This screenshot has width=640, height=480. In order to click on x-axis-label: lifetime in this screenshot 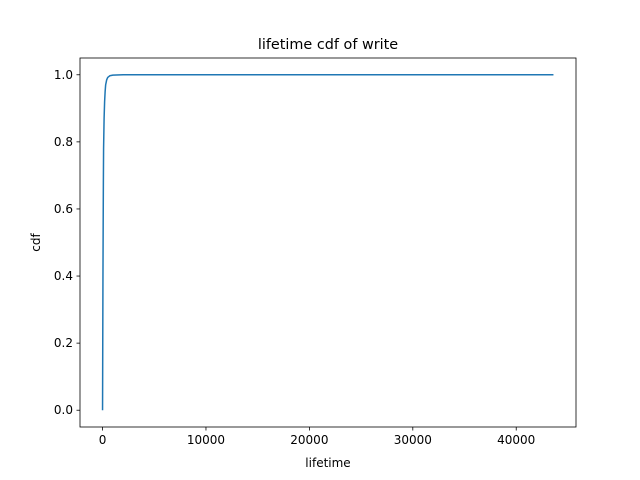, I will do `click(327, 463)`.